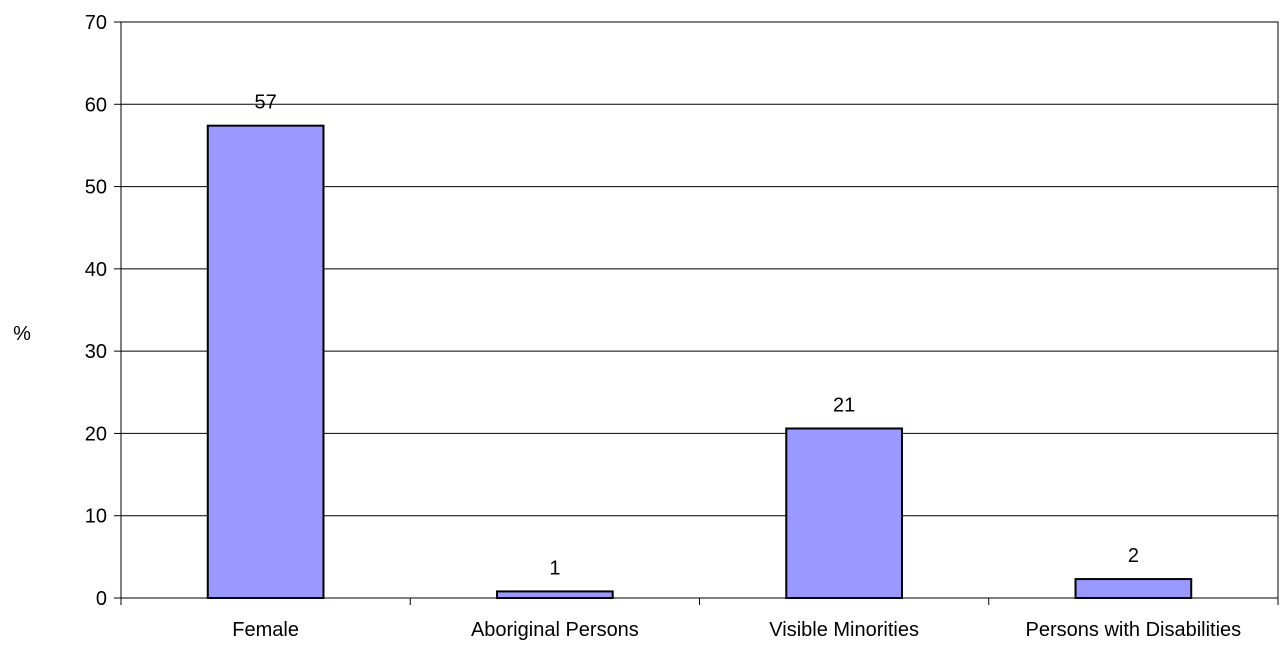 This screenshot has width=1281, height=645. I want to click on bar-visible-minorities, so click(844, 513).